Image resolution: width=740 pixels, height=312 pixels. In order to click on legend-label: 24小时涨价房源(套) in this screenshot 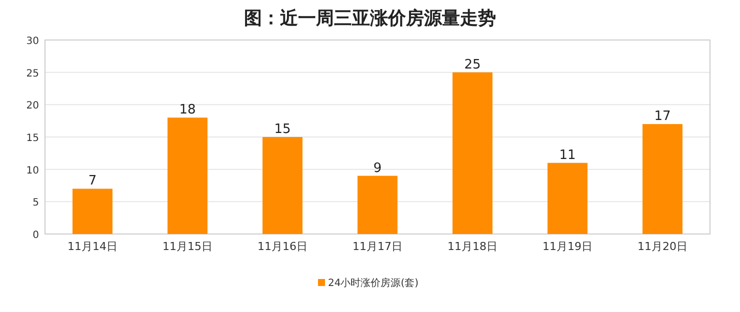, I will do `click(373, 283)`.